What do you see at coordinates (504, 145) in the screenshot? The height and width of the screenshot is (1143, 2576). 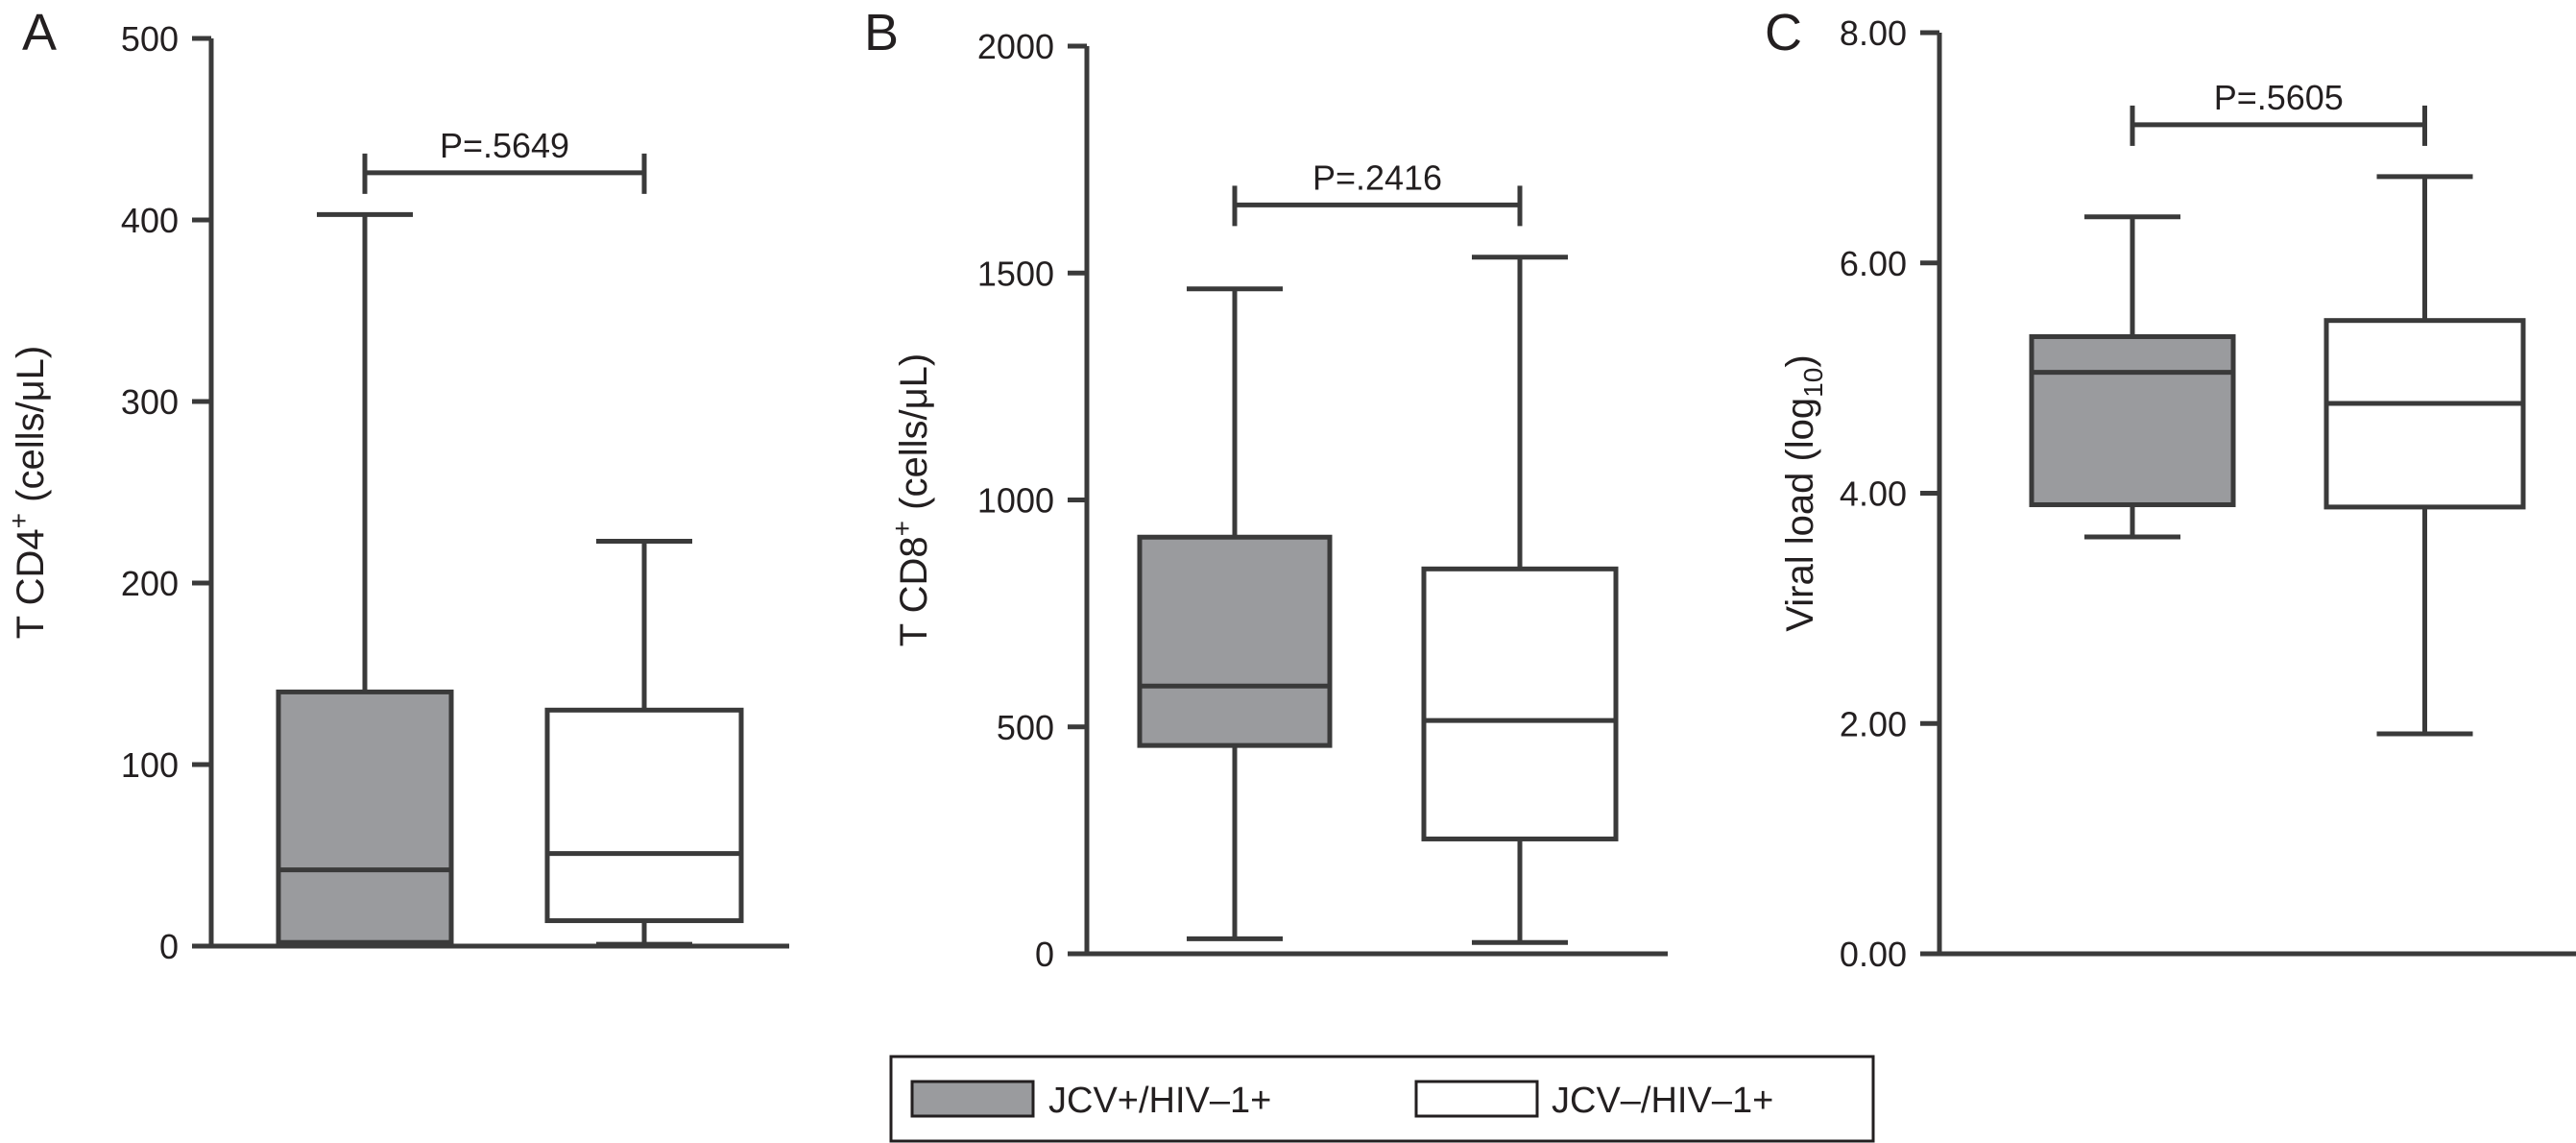 I see `p-value-label: P=.5649` at bounding box center [504, 145].